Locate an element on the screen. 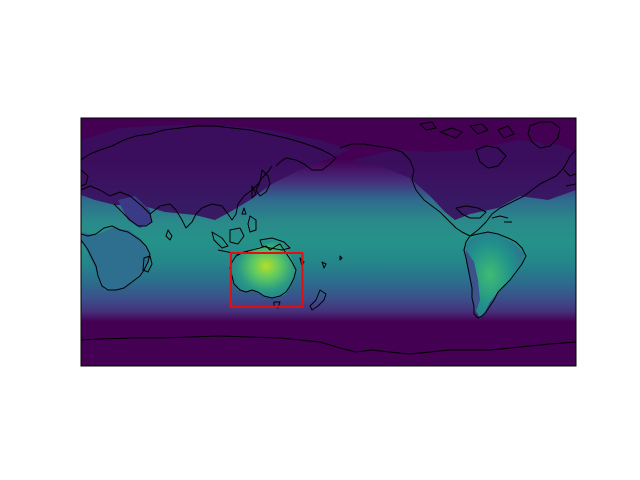 The width and height of the screenshot is (640, 480). coast-south-america is located at coordinates (495, 275).